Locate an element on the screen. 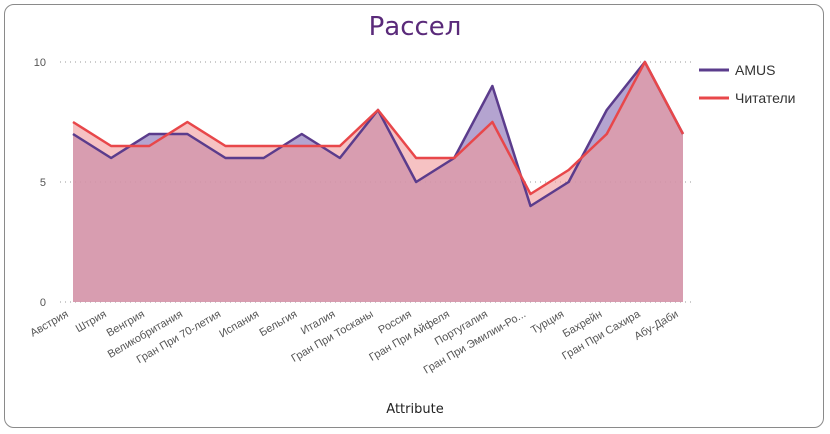  x-tick-label: Испания is located at coordinates (239, 324).